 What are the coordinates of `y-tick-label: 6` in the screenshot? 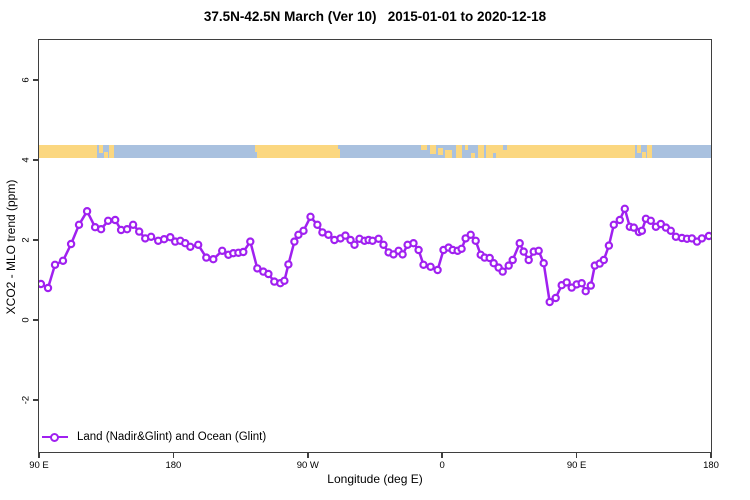 It's located at (26, 80).